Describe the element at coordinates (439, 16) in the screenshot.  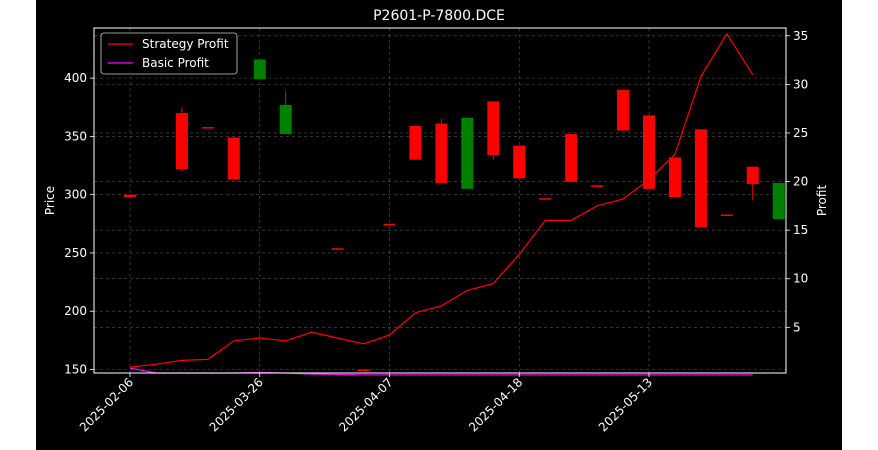
I see `chart-title: P2601-P-7800.DCE` at that location.